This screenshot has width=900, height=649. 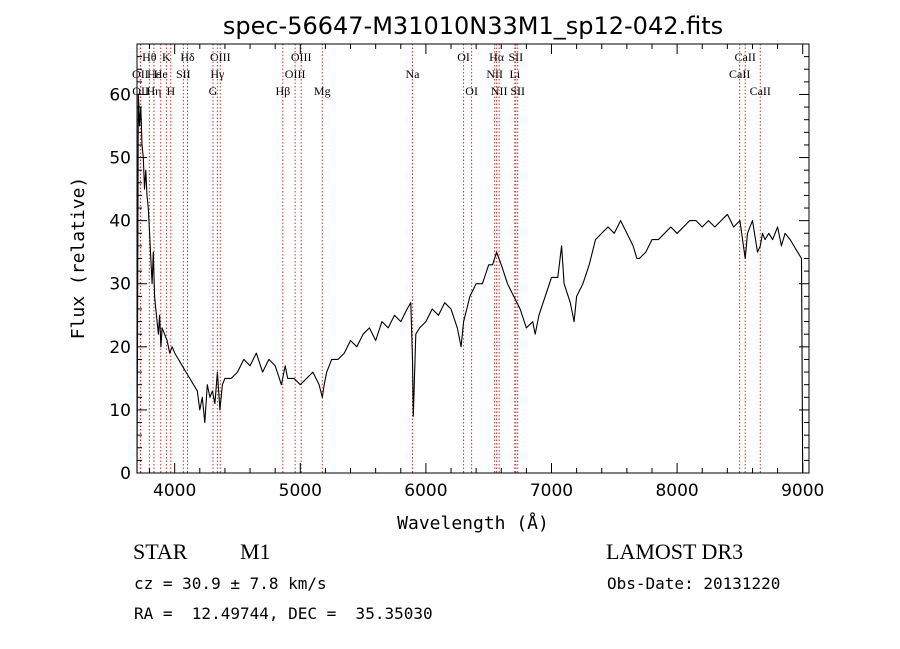 I want to click on x-tick-label-4: 8000, so click(x=676, y=491).